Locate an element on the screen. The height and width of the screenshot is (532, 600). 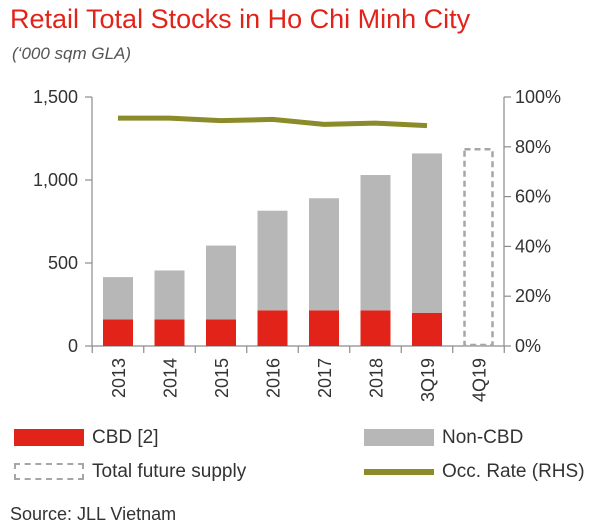
legend-cbd: CBD [2] is located at coordinates (86, 438).